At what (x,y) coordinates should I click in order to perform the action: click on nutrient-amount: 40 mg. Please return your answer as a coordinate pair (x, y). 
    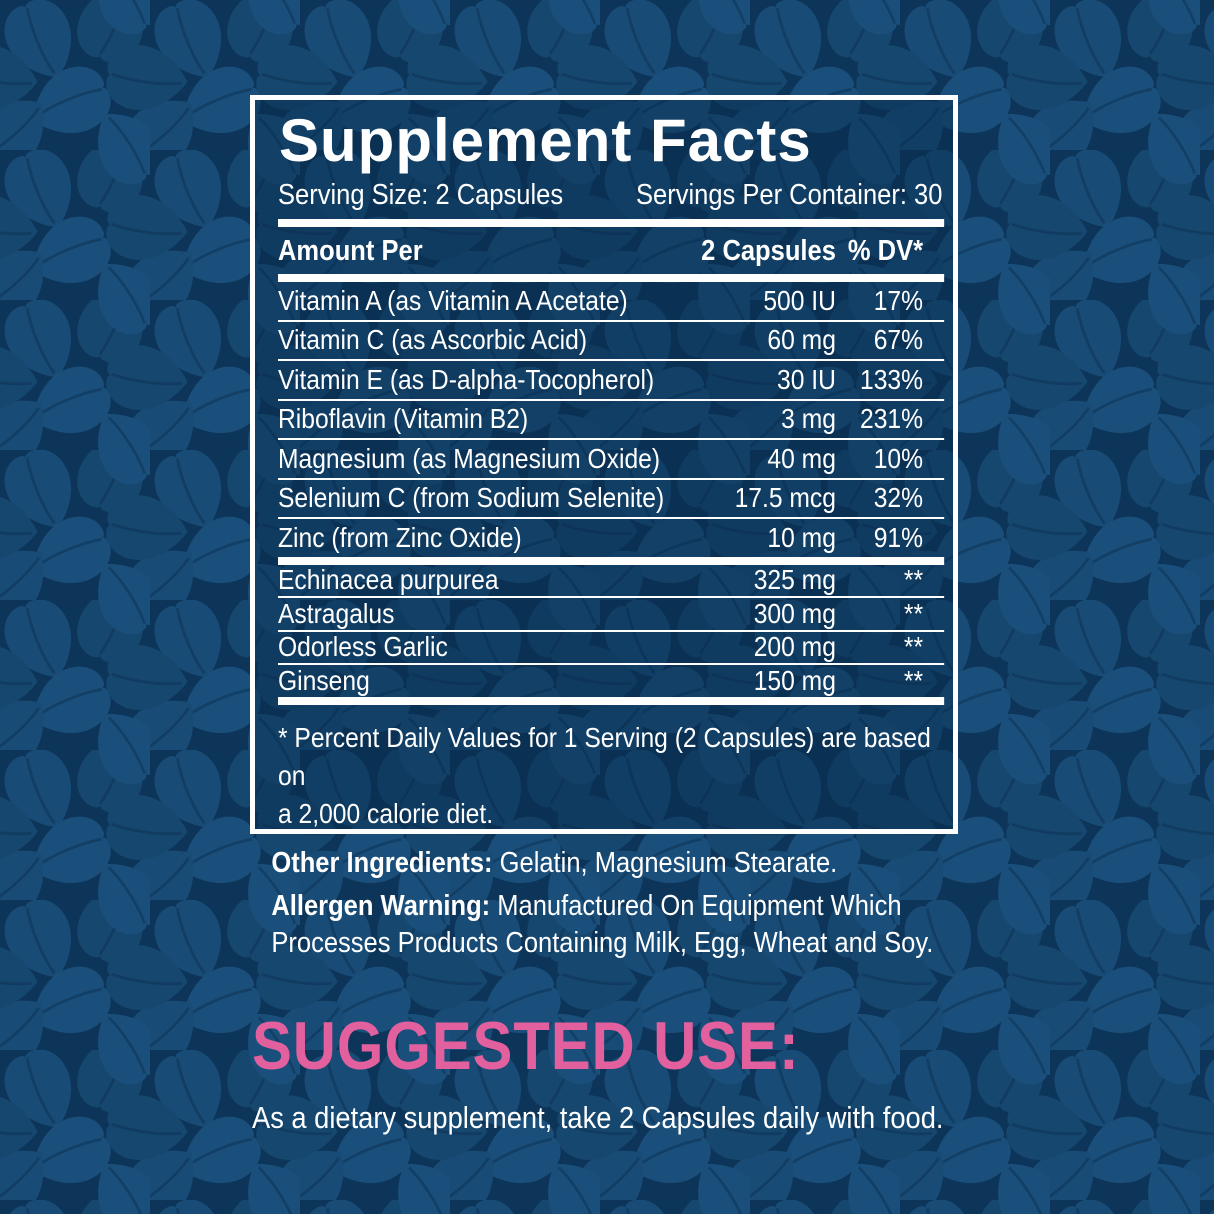
    Looking at the image, I should click on (801, 458).